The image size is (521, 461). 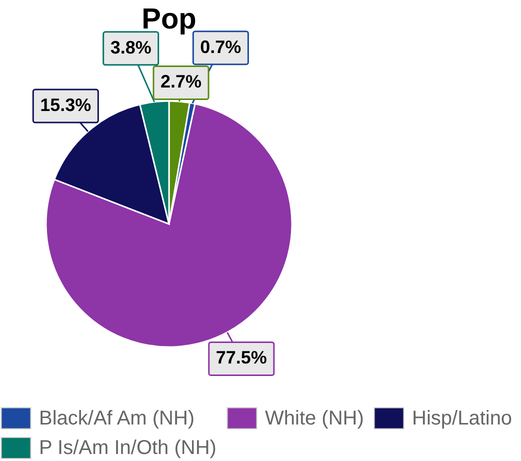 I want to click on data-label: 0.7%, so click(x=221, y=46).